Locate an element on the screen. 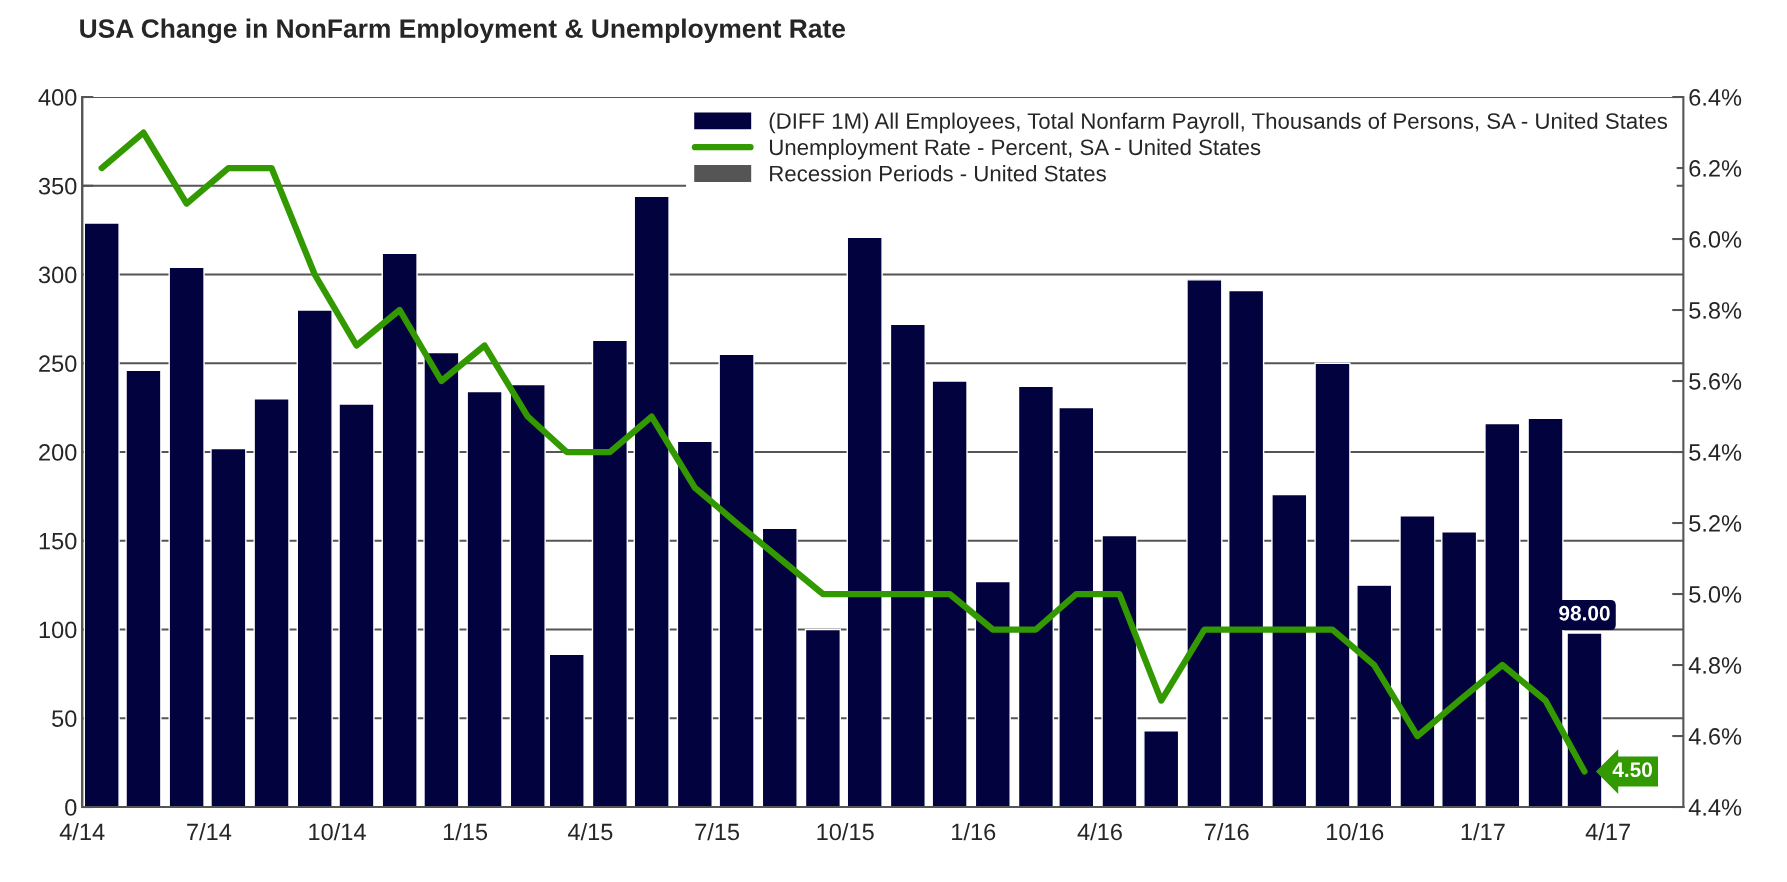 The image size is (1787, 882). y-tick-label: 150 is located at coordinates (58, 541).